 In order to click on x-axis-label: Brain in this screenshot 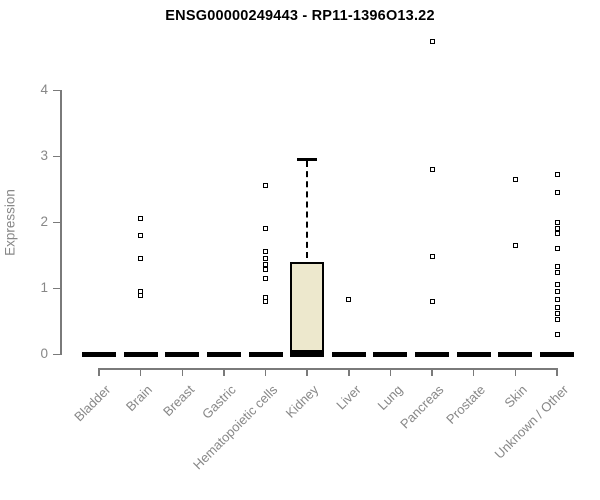, I will do `click(139, 398)`.